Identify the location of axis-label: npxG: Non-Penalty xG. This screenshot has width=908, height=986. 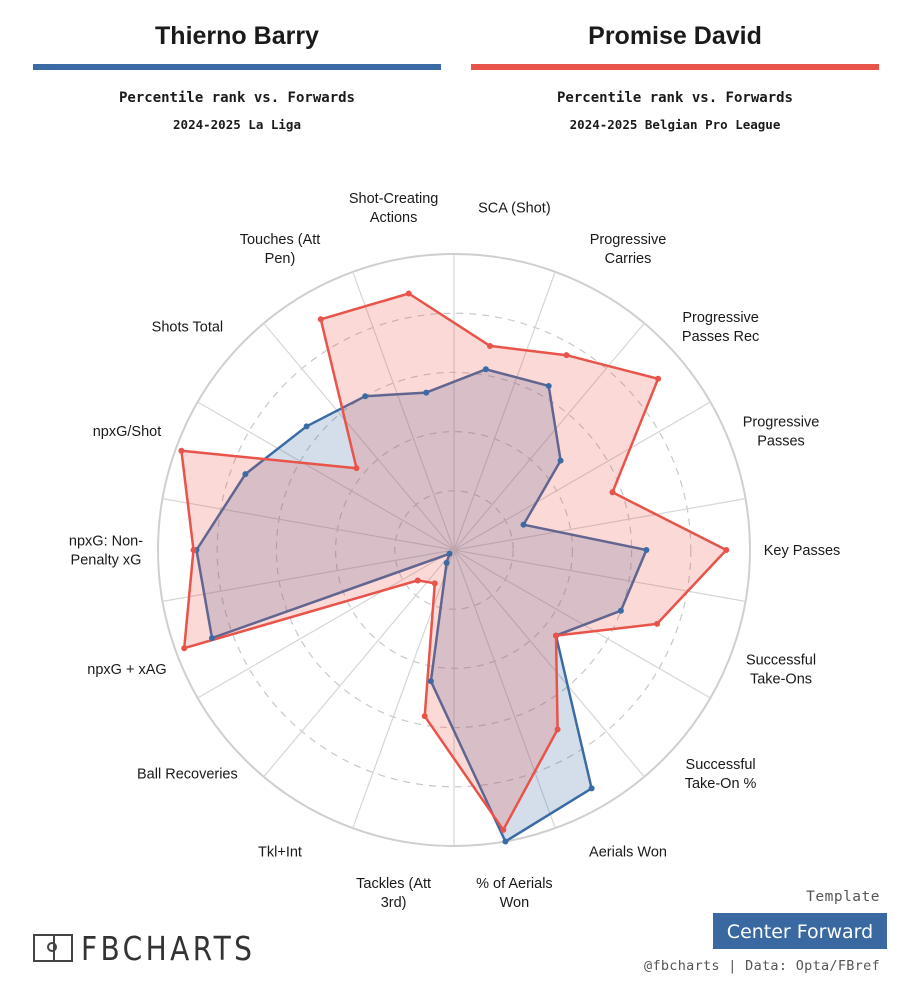
(106, 551).